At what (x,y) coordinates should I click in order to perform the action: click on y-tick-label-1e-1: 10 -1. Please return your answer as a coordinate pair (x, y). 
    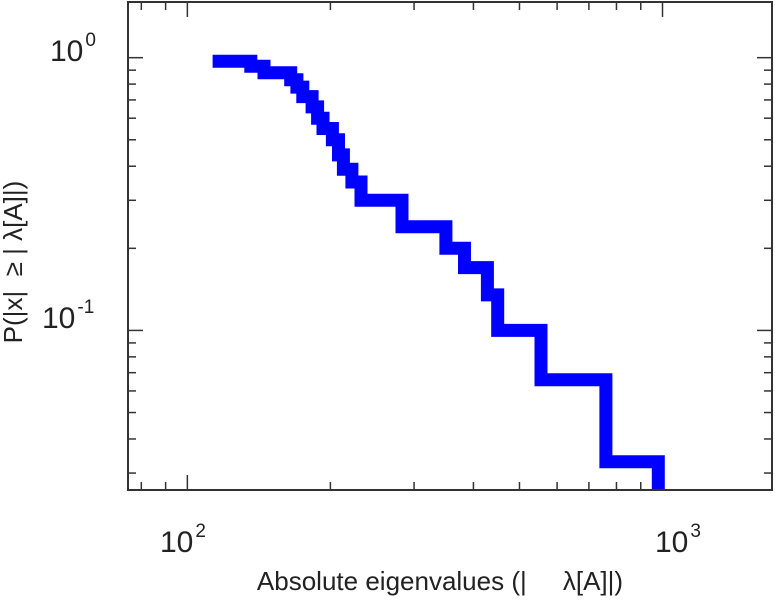
    Looking at the image, I should click on (68, 316).